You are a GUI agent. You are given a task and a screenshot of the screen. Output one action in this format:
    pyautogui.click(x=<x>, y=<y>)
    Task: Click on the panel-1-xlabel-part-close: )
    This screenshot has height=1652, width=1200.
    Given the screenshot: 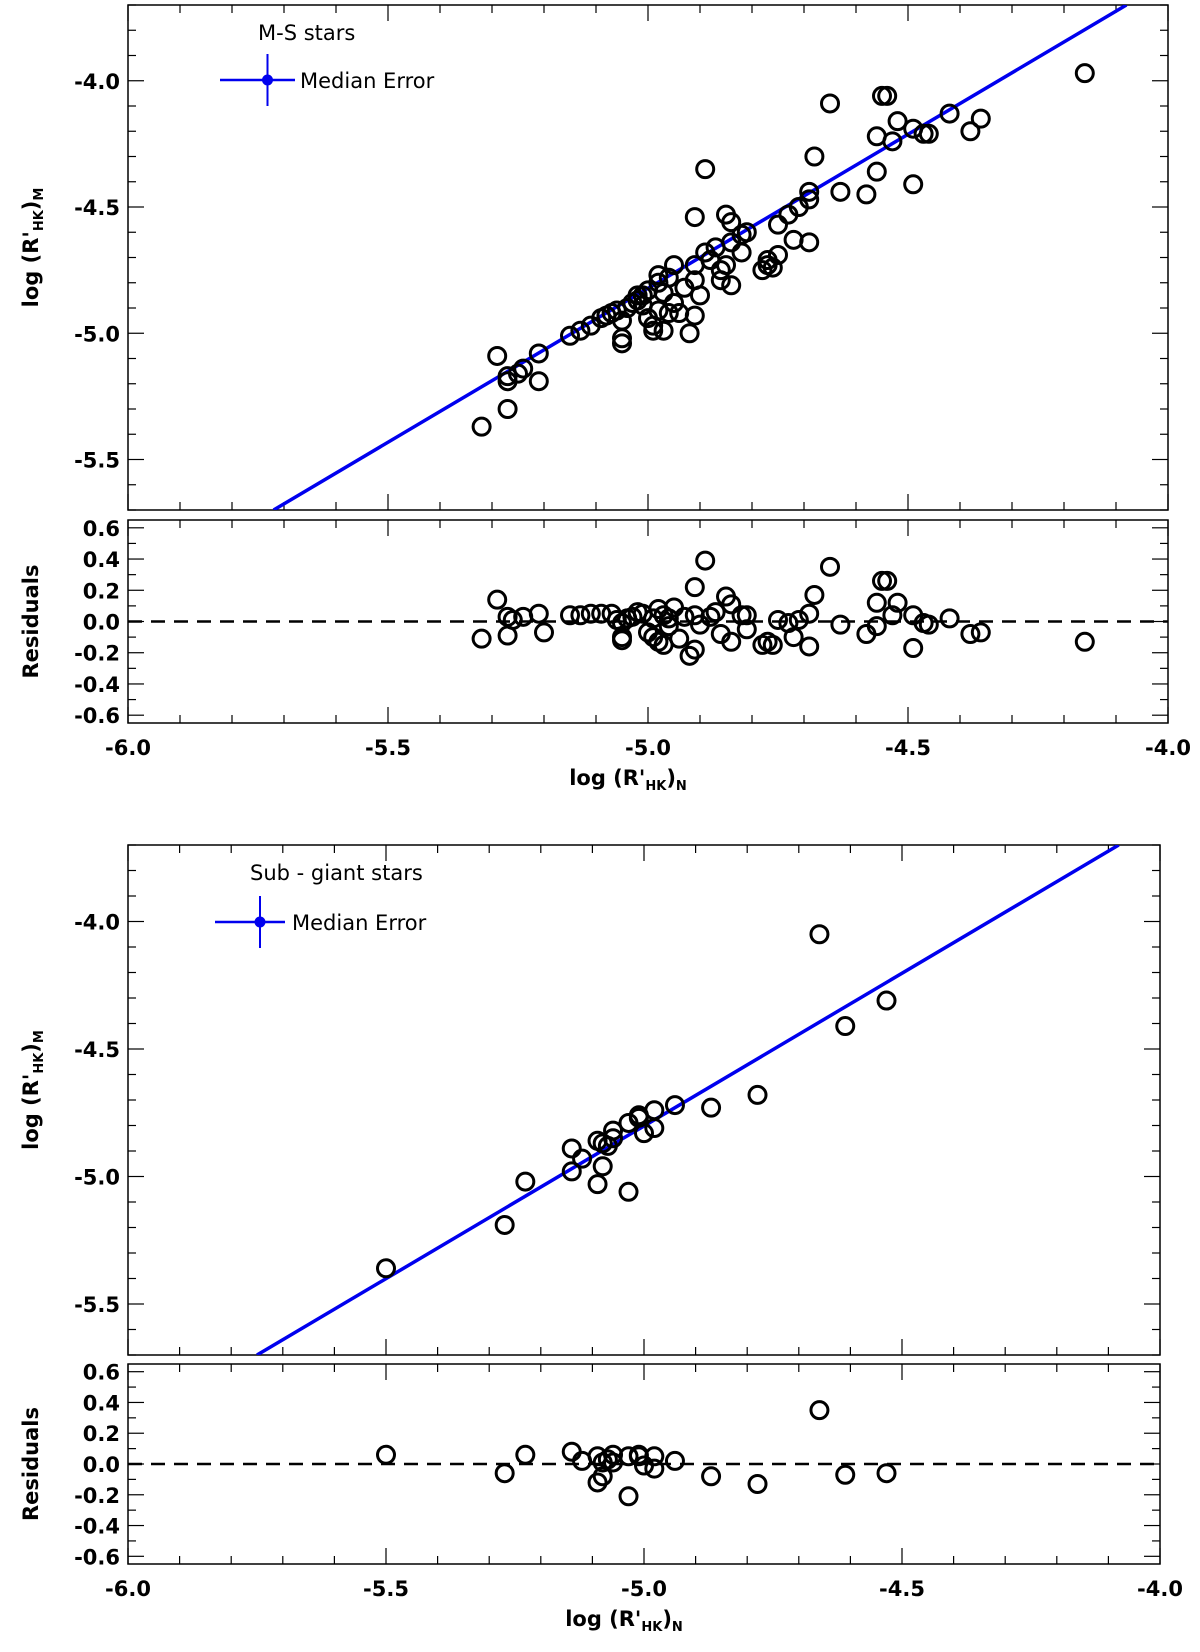 What is the action you would take?
    pyautogui.click(x=671, y=778)
    